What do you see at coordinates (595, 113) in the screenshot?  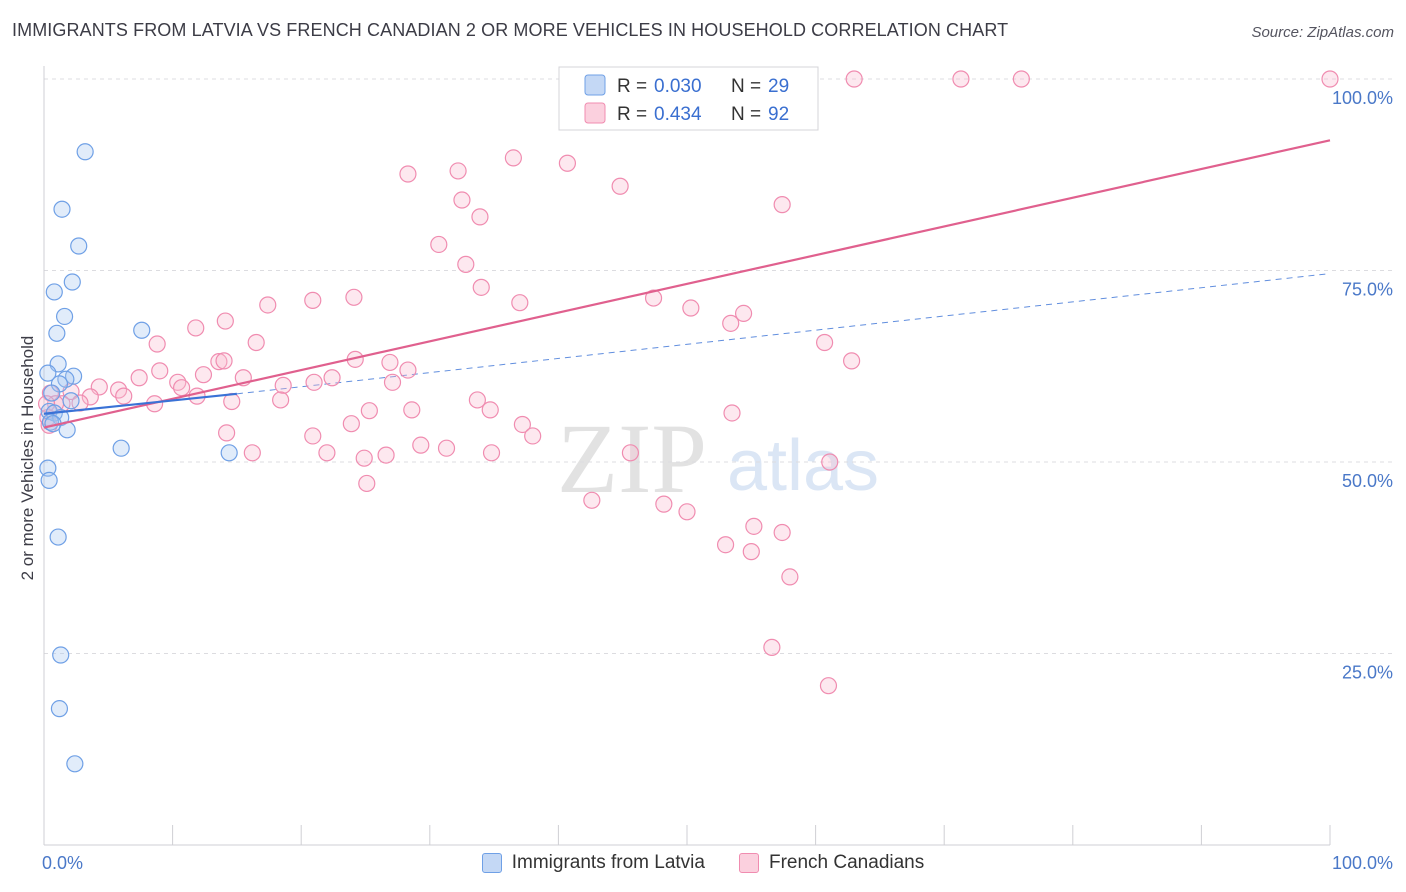 I see `legend-swatch-french` at bounding box center [595, 113].